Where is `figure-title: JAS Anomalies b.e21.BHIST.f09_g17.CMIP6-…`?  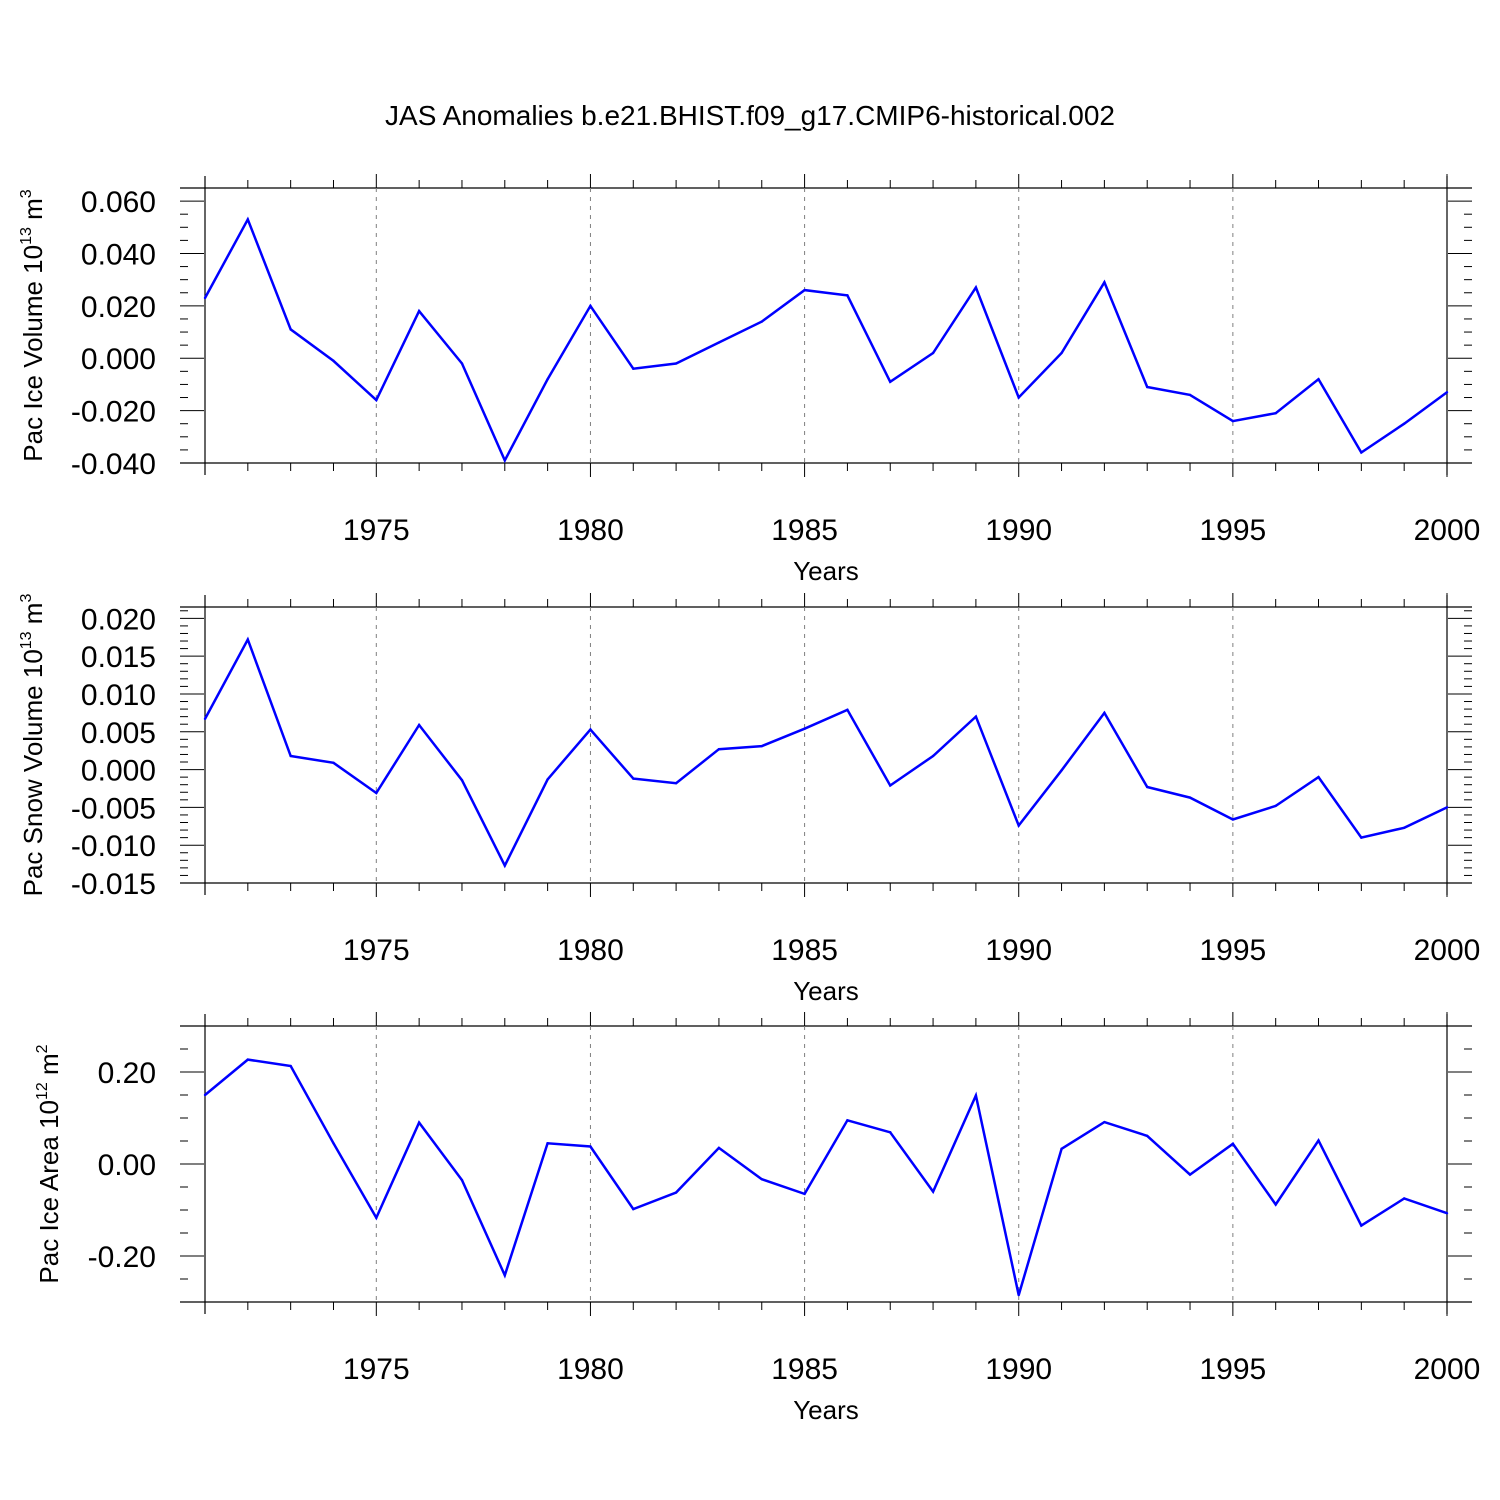 figure-title: JAS Anomalies b.e21.BHIST.f09_g17.CMIP6-… is located at coordinates (750, 115).